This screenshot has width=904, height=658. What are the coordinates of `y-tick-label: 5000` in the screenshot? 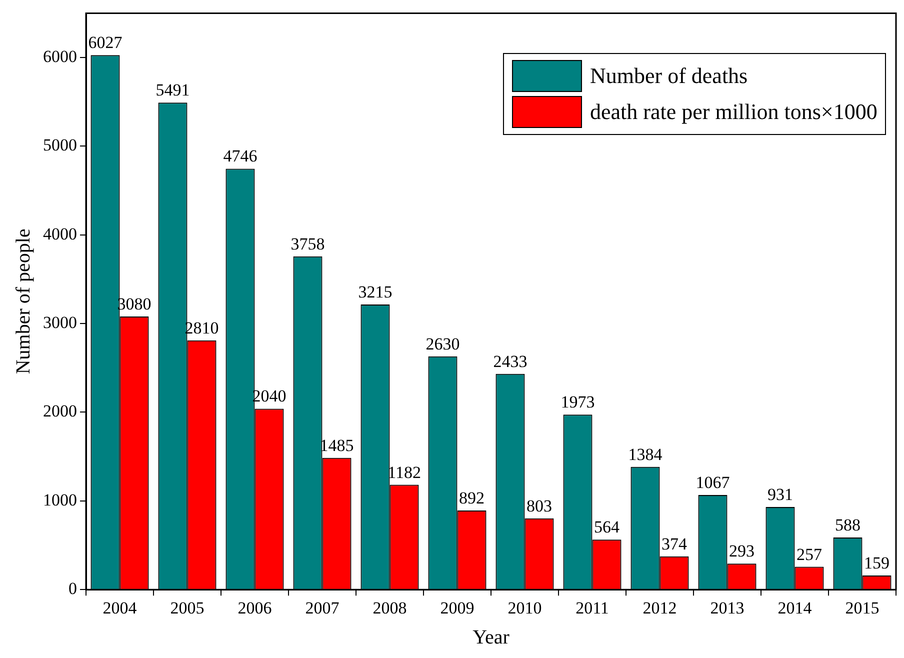 It's located at (60, 145).